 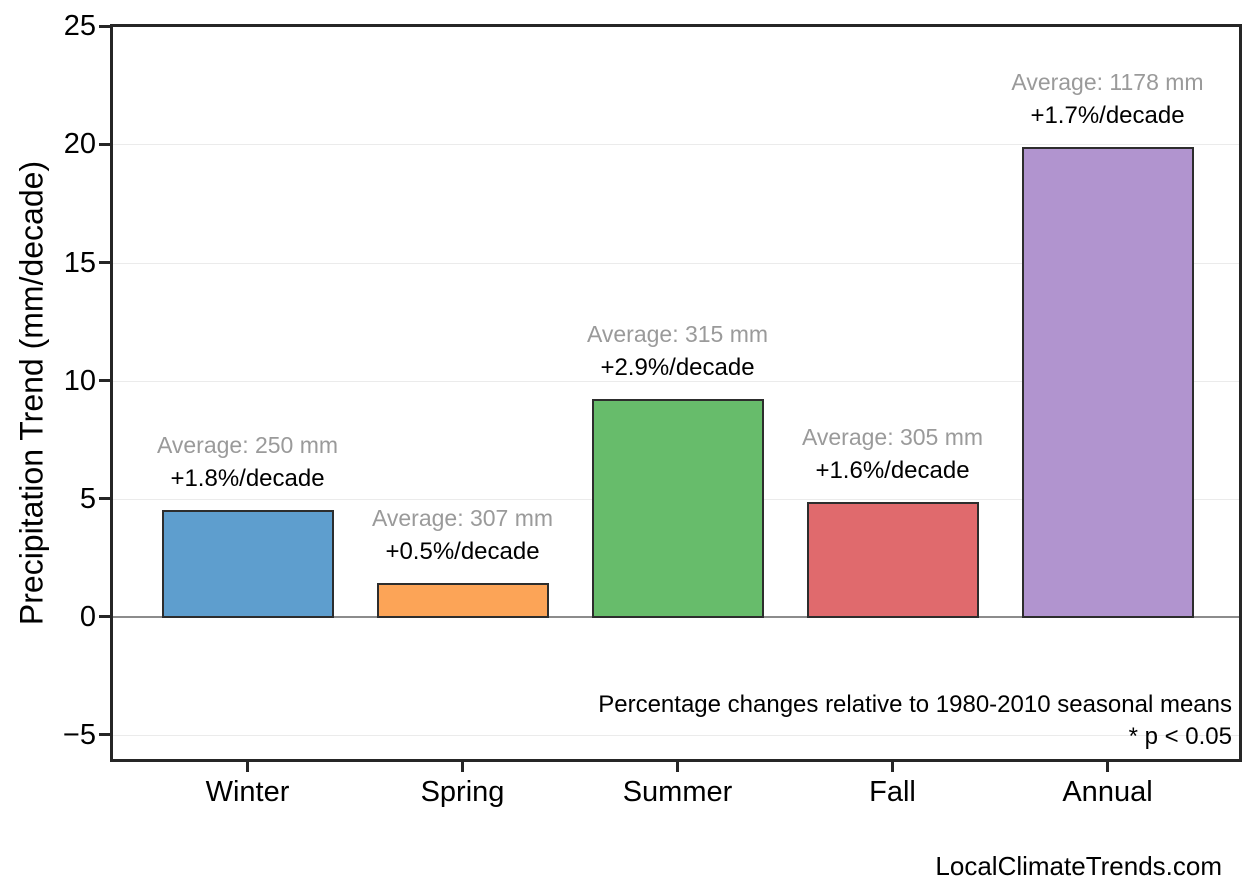 What do you see at coordinates (247, 445) in the screenshot?
I see `average-label-winter: Average: 250 mm` at bounding box center [247, 445].